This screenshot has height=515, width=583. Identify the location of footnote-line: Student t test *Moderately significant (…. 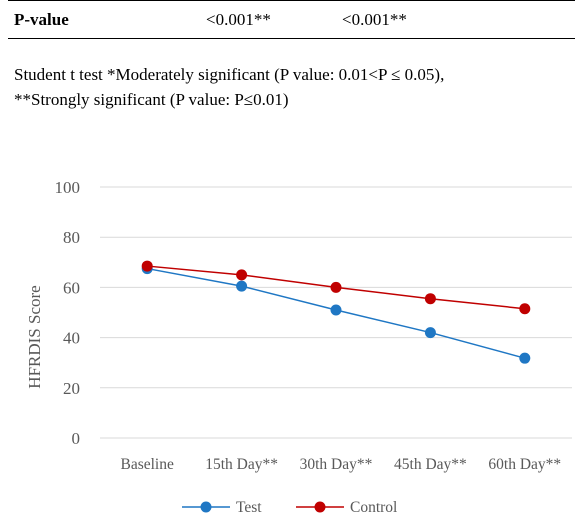
(229, 74).